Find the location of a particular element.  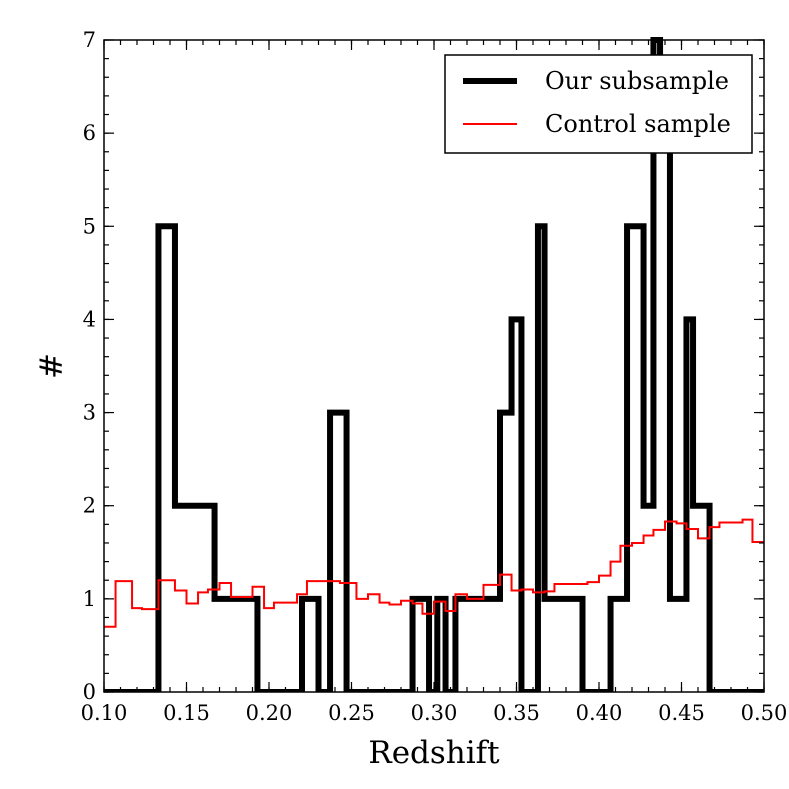

x-tick-label: 0.10 is located at coordinates (104, 713).